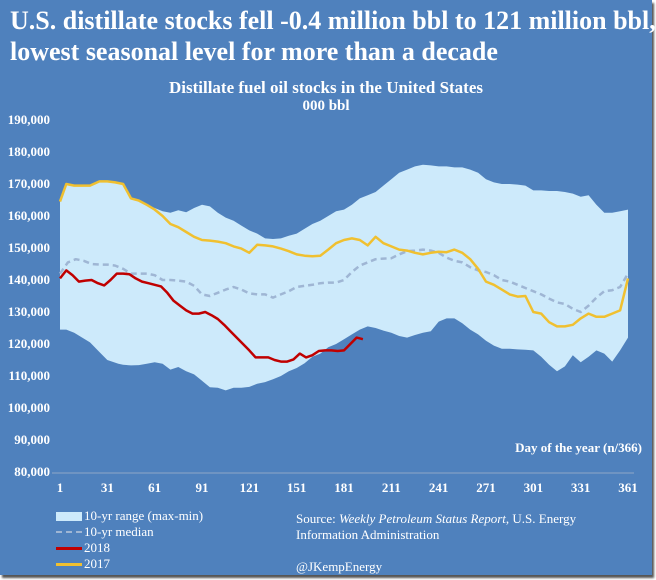  Describe the element at coordinates (211, 316) in the screenshot. I see `line-2018` at that location.